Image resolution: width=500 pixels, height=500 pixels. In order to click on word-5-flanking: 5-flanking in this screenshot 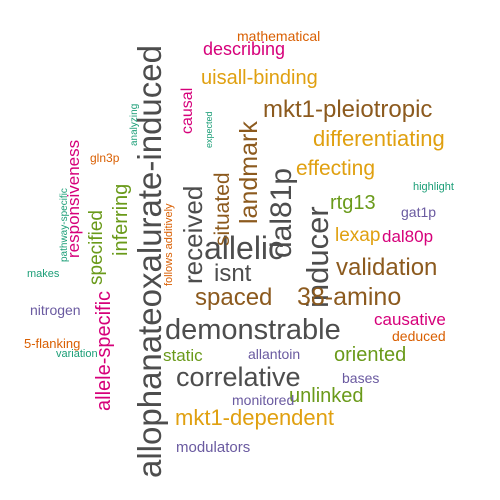, I will do `click(52, 343)`.